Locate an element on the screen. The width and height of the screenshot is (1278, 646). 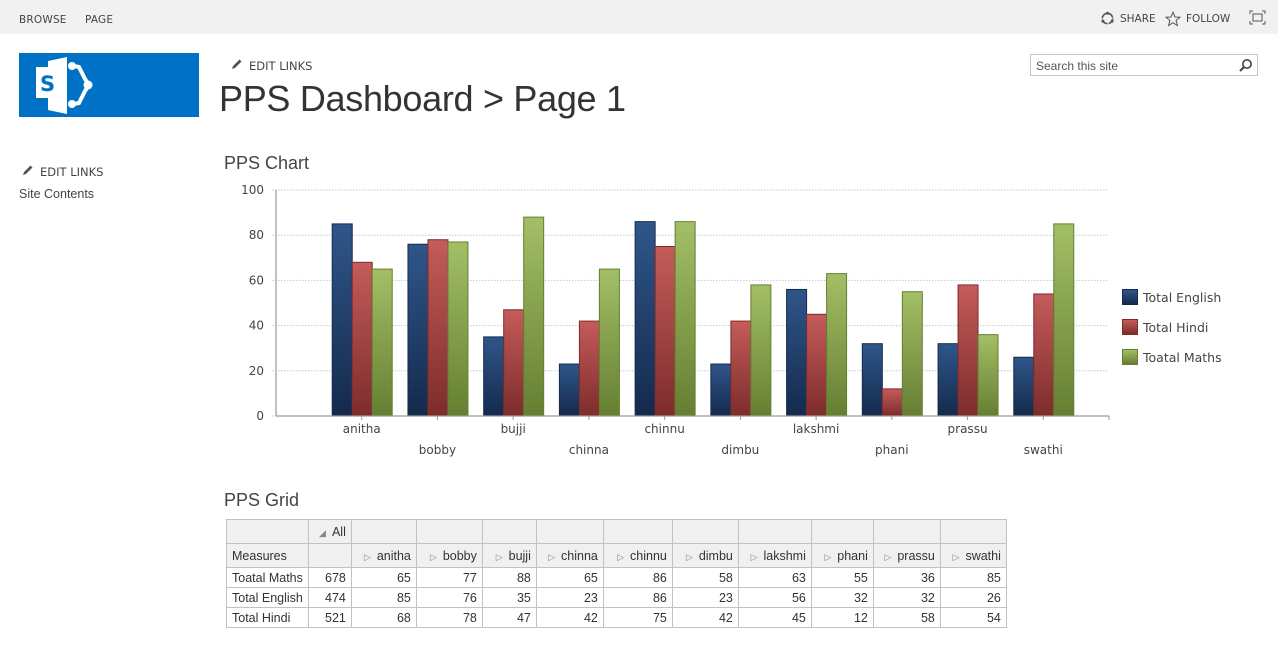
cell-value: 56 is located at coordinates (774, 597).